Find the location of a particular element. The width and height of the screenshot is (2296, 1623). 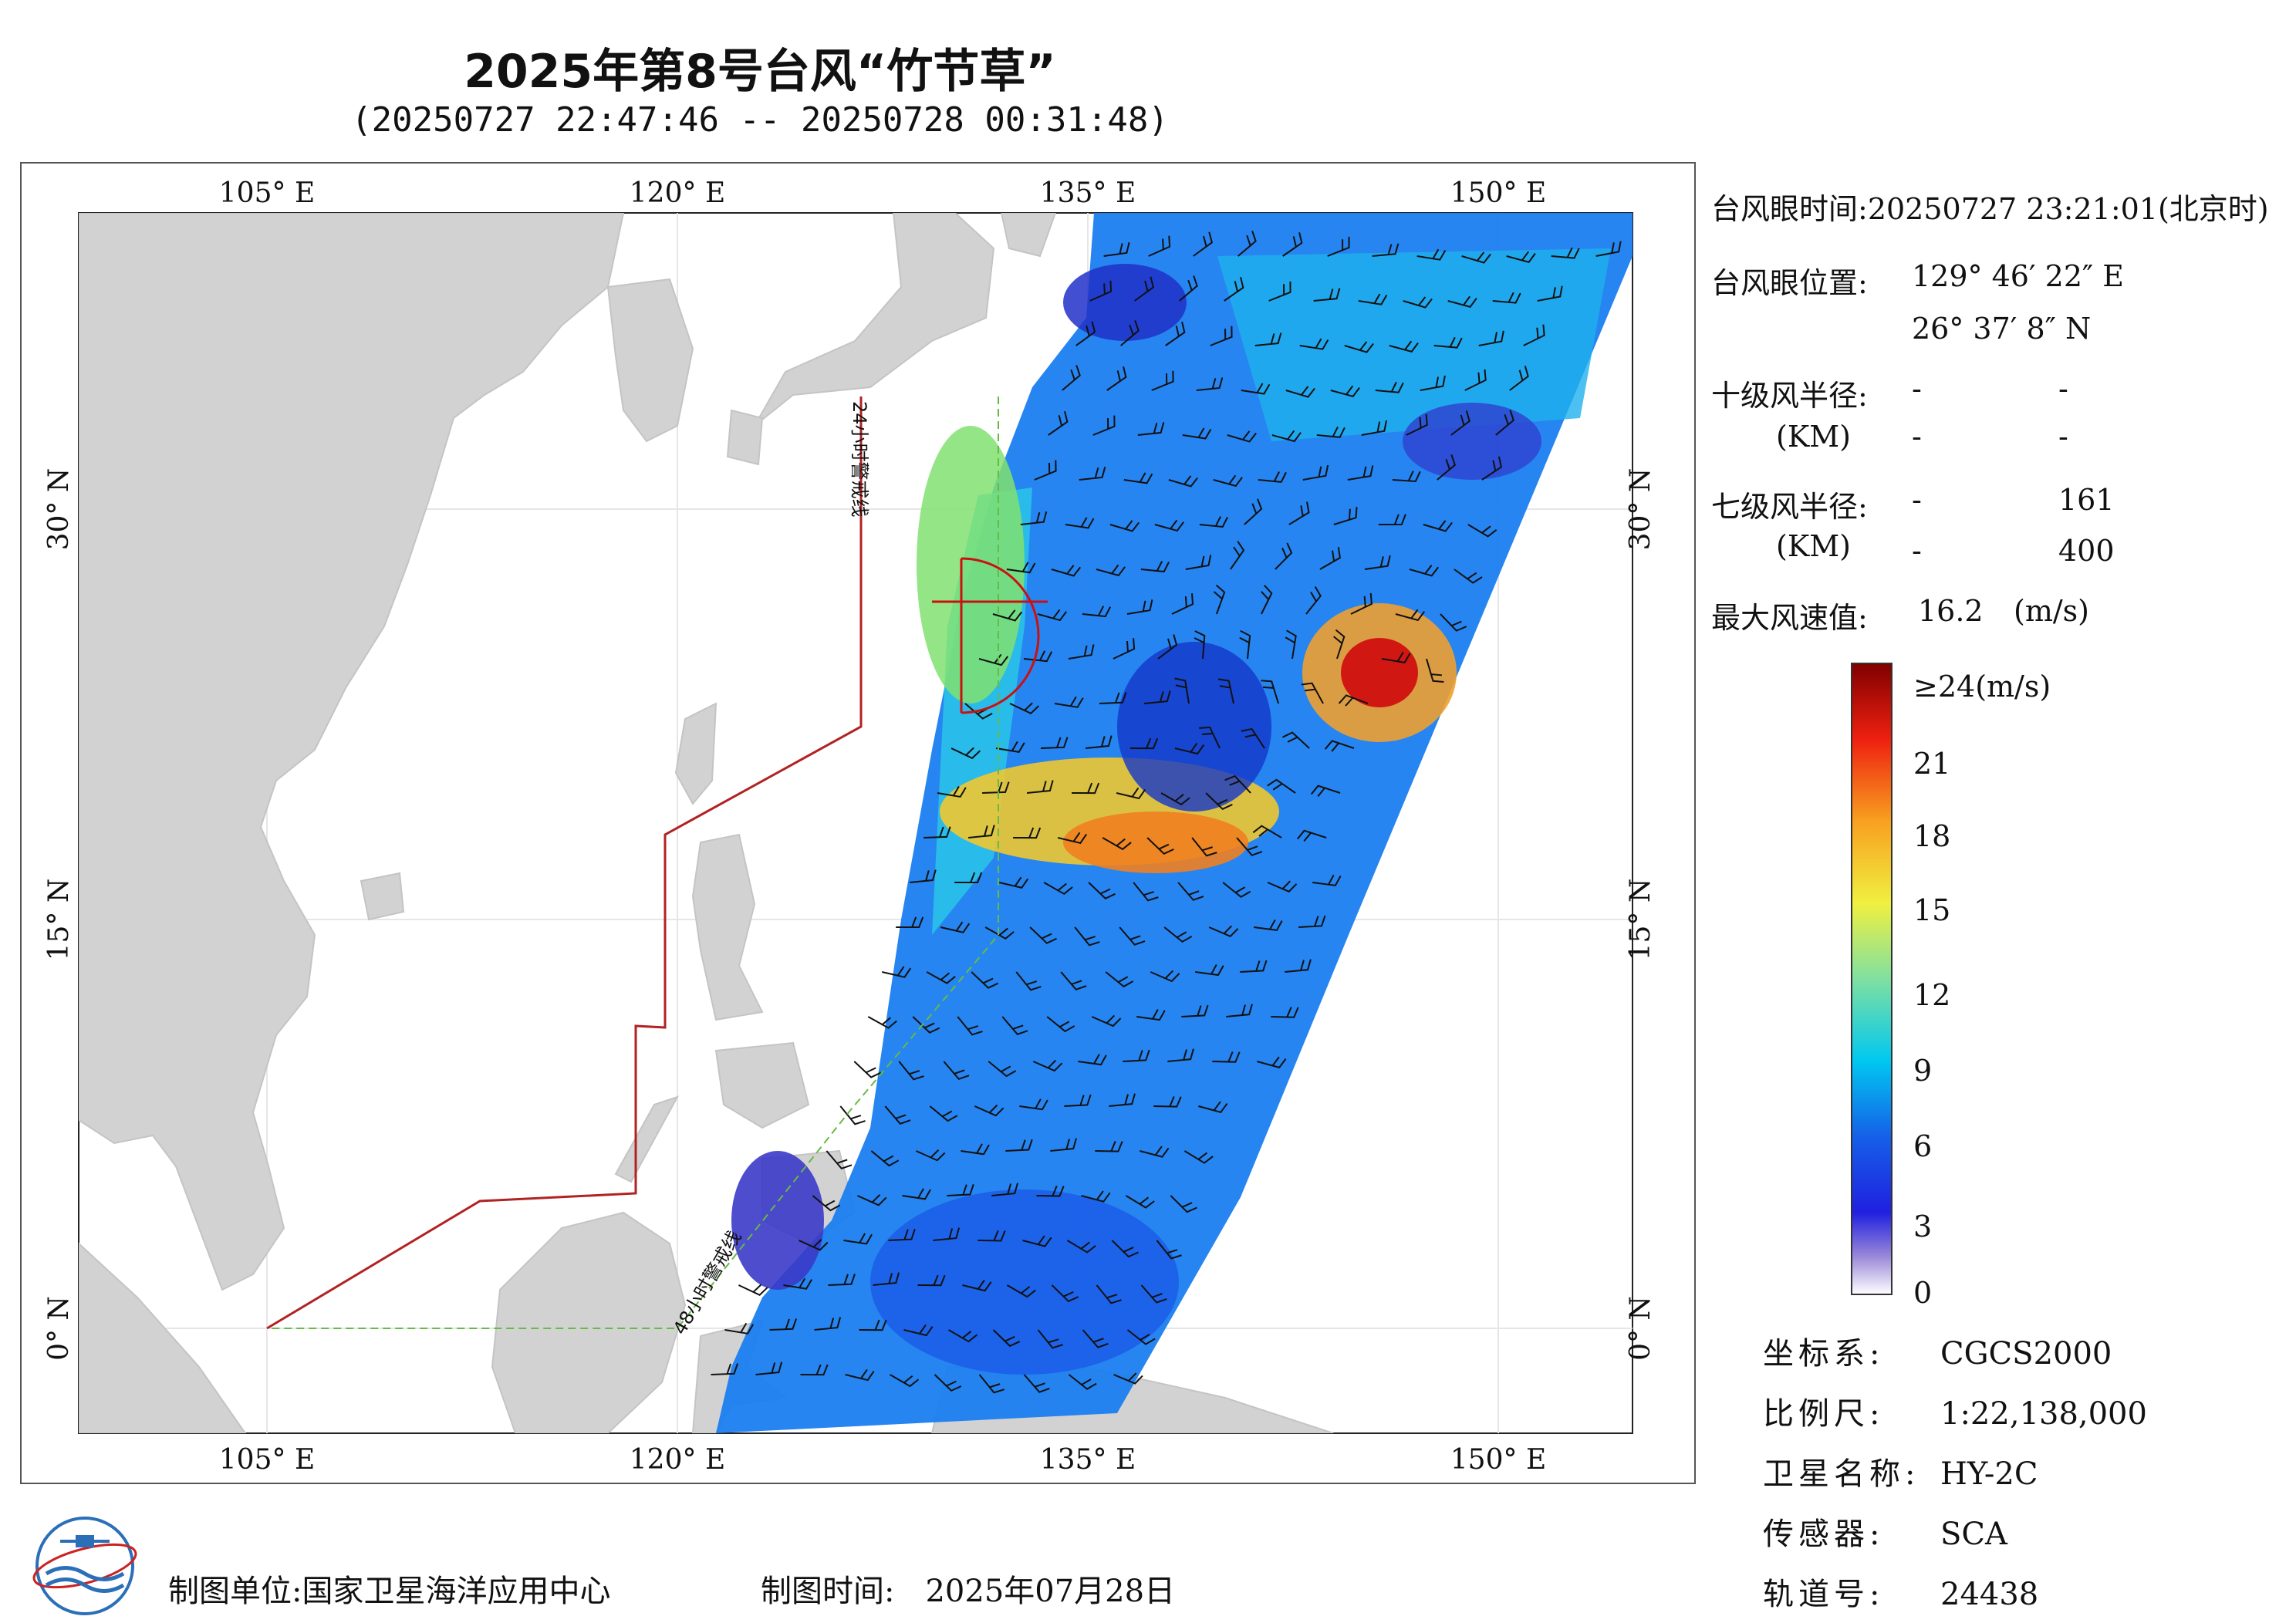

max-wind-label: 最大风速值: is located at coordinates (1789, 618).